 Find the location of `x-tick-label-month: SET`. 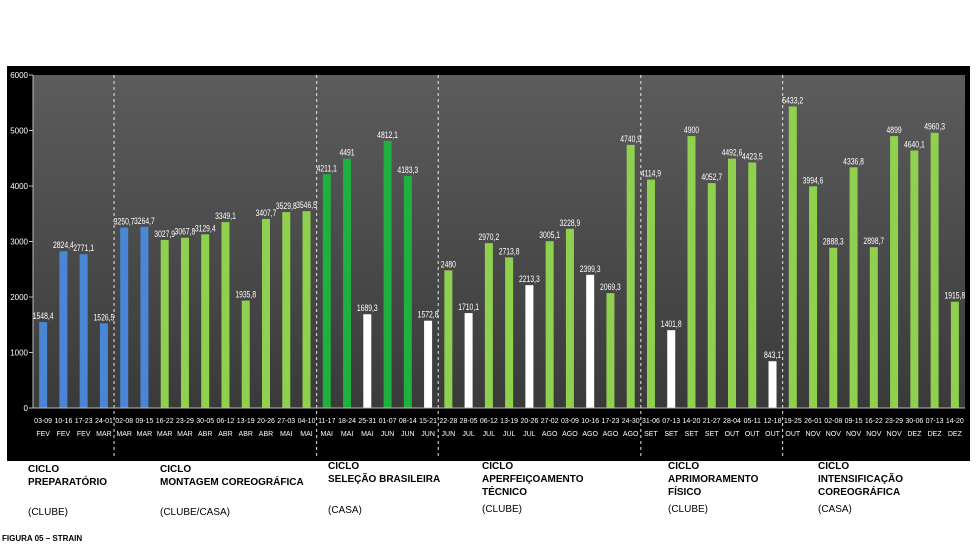

x-tick-label-month: SET is located at coordinates (651, 434).